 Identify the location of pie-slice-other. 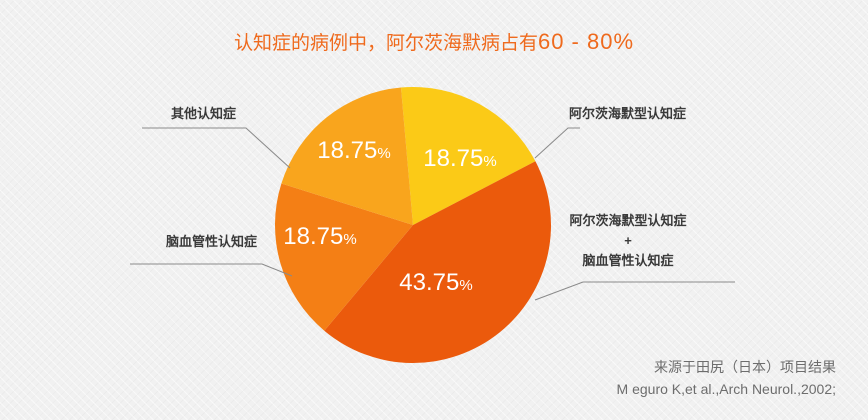
(347, 156).